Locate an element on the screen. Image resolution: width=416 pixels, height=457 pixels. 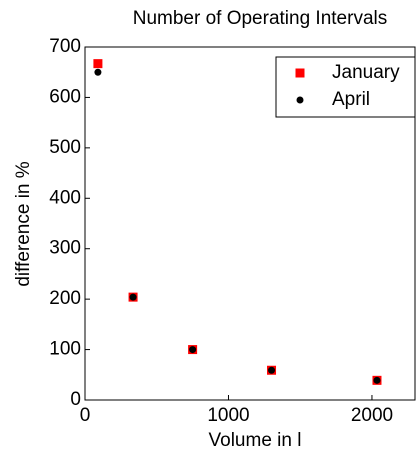
y-tick-label: 700 is located at coordinates (65, 46).